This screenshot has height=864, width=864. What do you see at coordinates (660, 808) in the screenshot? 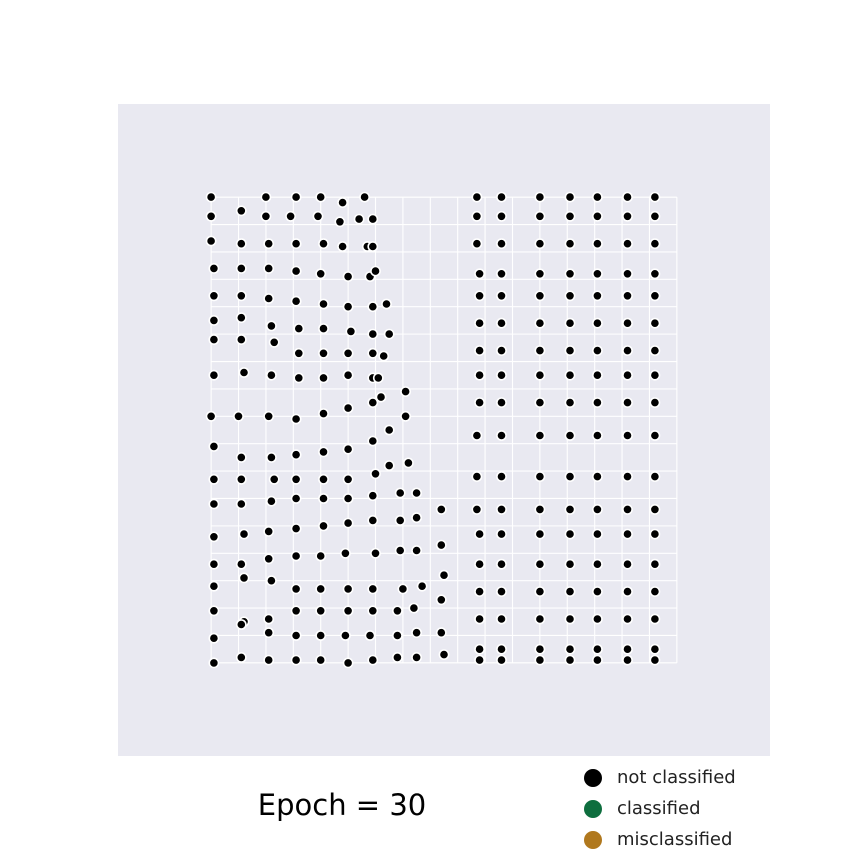
I see `legend: not classified classified misclassified` at bounding box center [660, 808].